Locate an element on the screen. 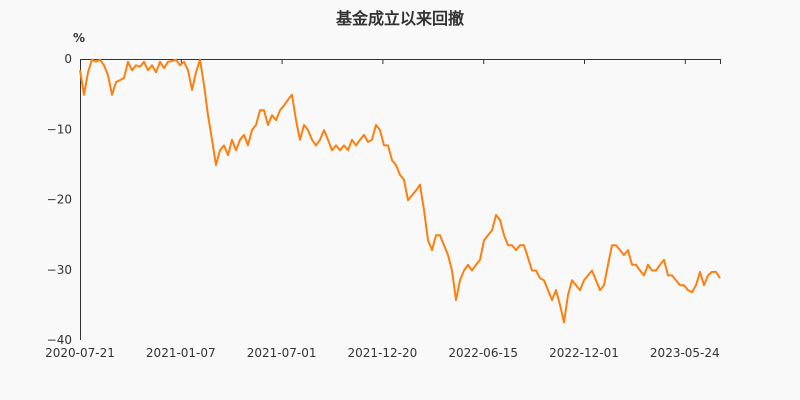  y-tick-label: 0 is located at coordinates (68, 59).